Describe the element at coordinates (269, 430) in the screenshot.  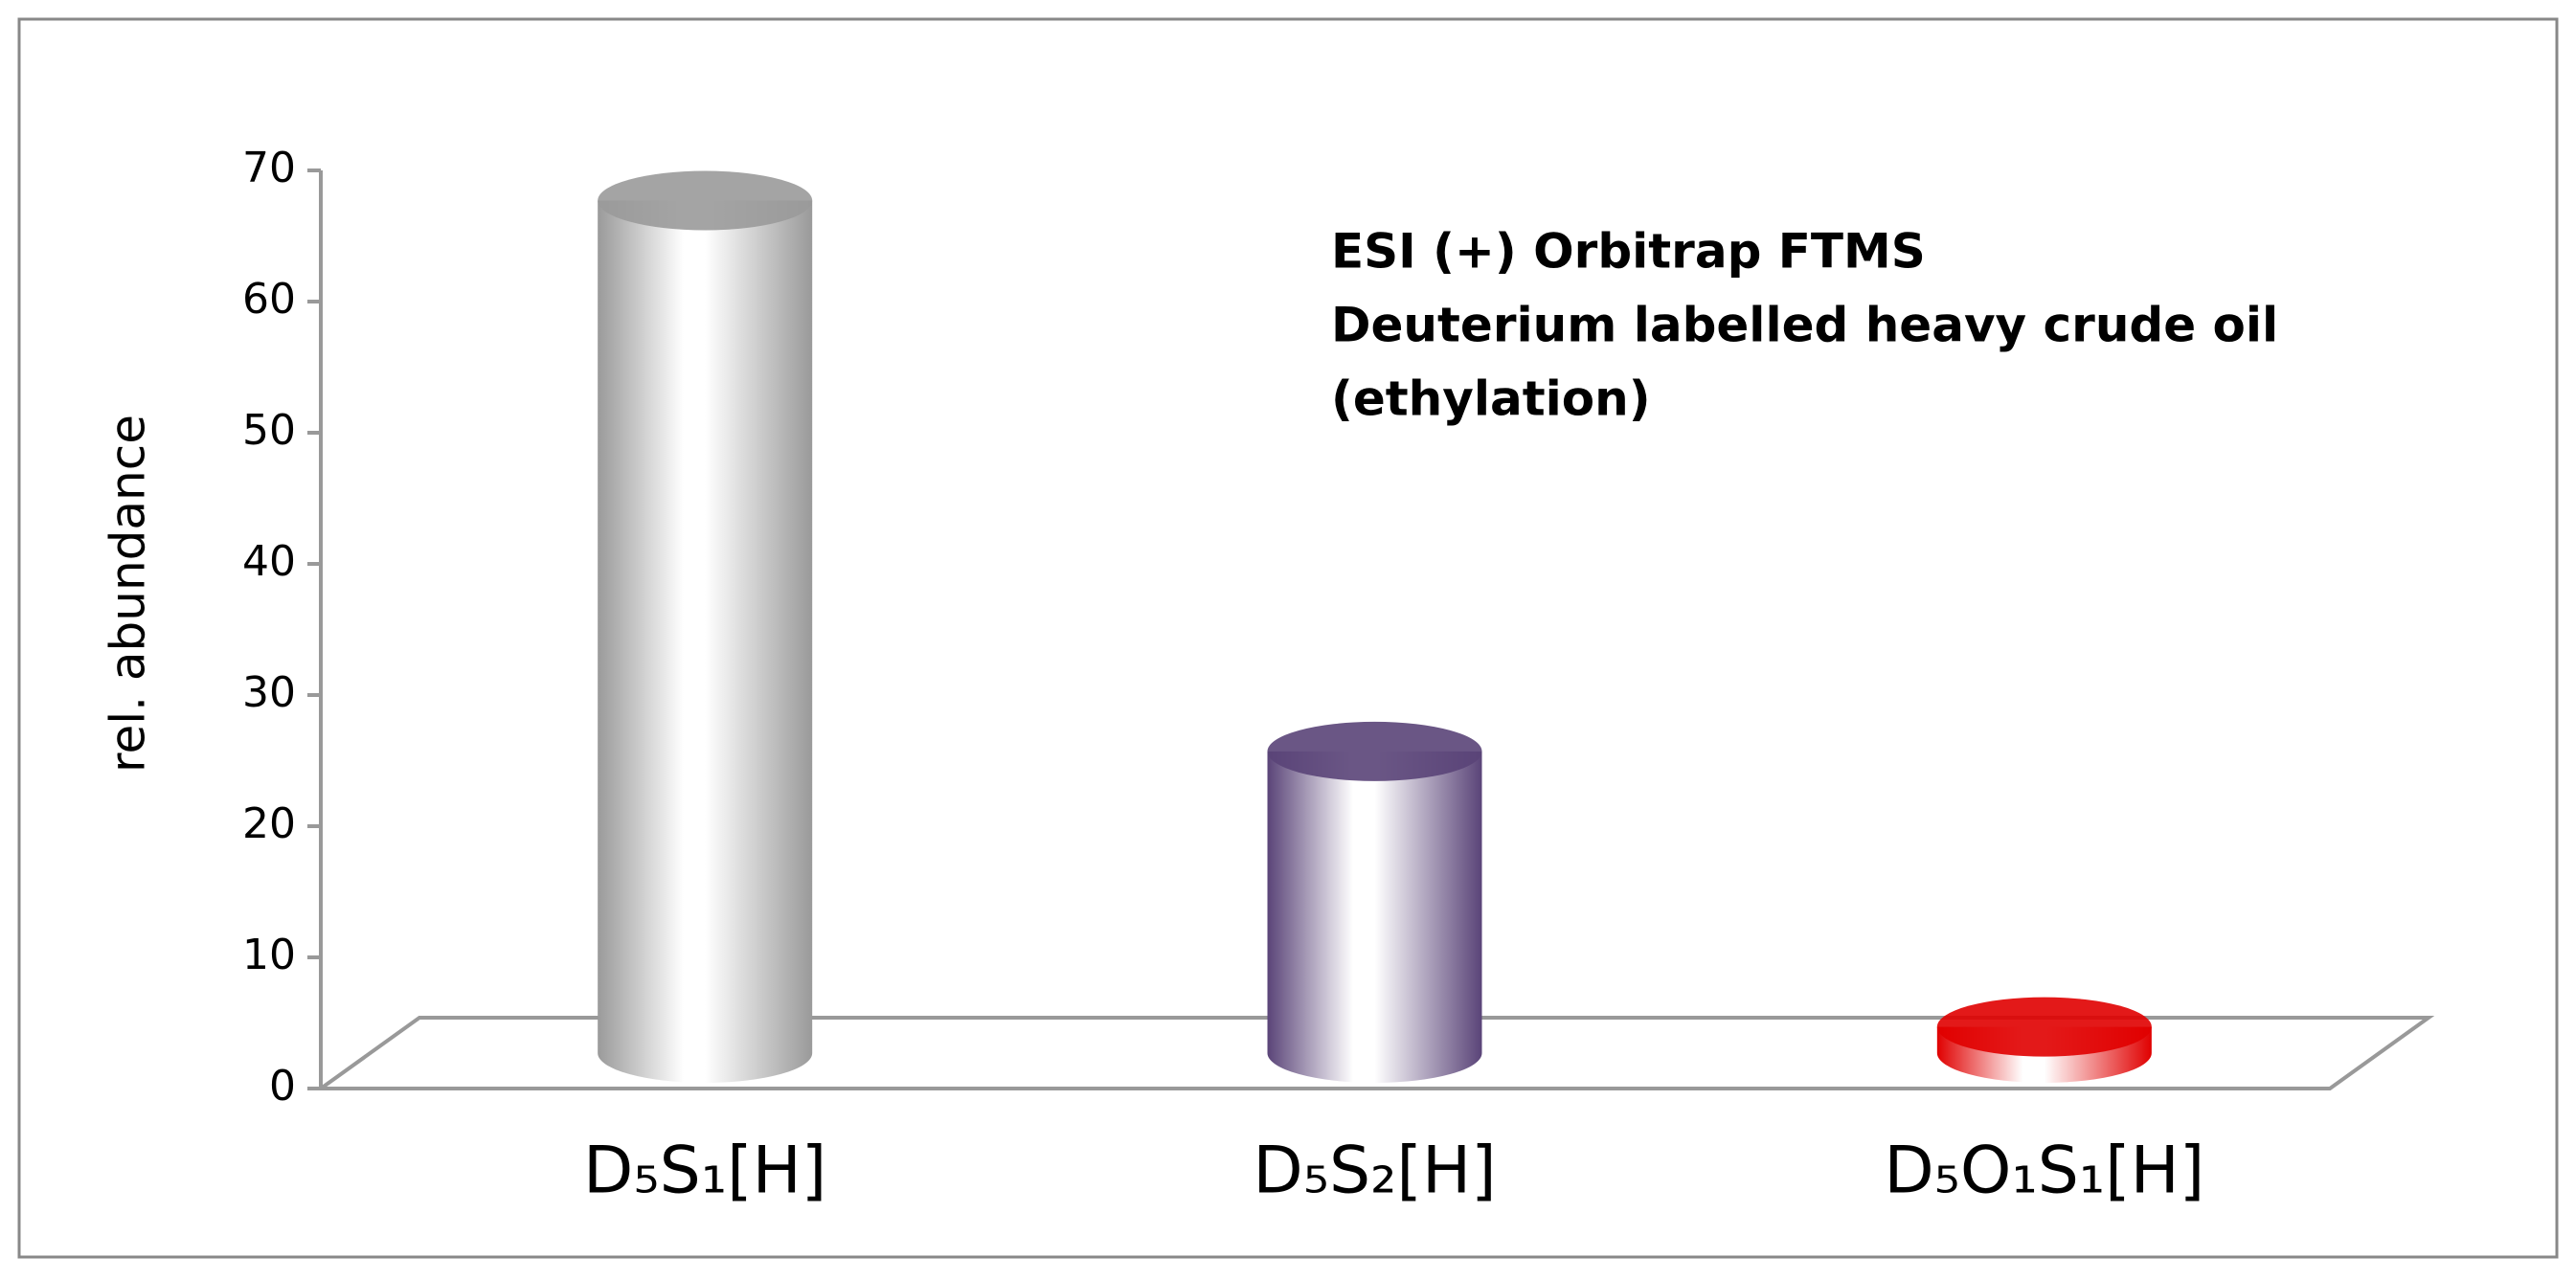
I see `y-tick-label: 50` at that location.